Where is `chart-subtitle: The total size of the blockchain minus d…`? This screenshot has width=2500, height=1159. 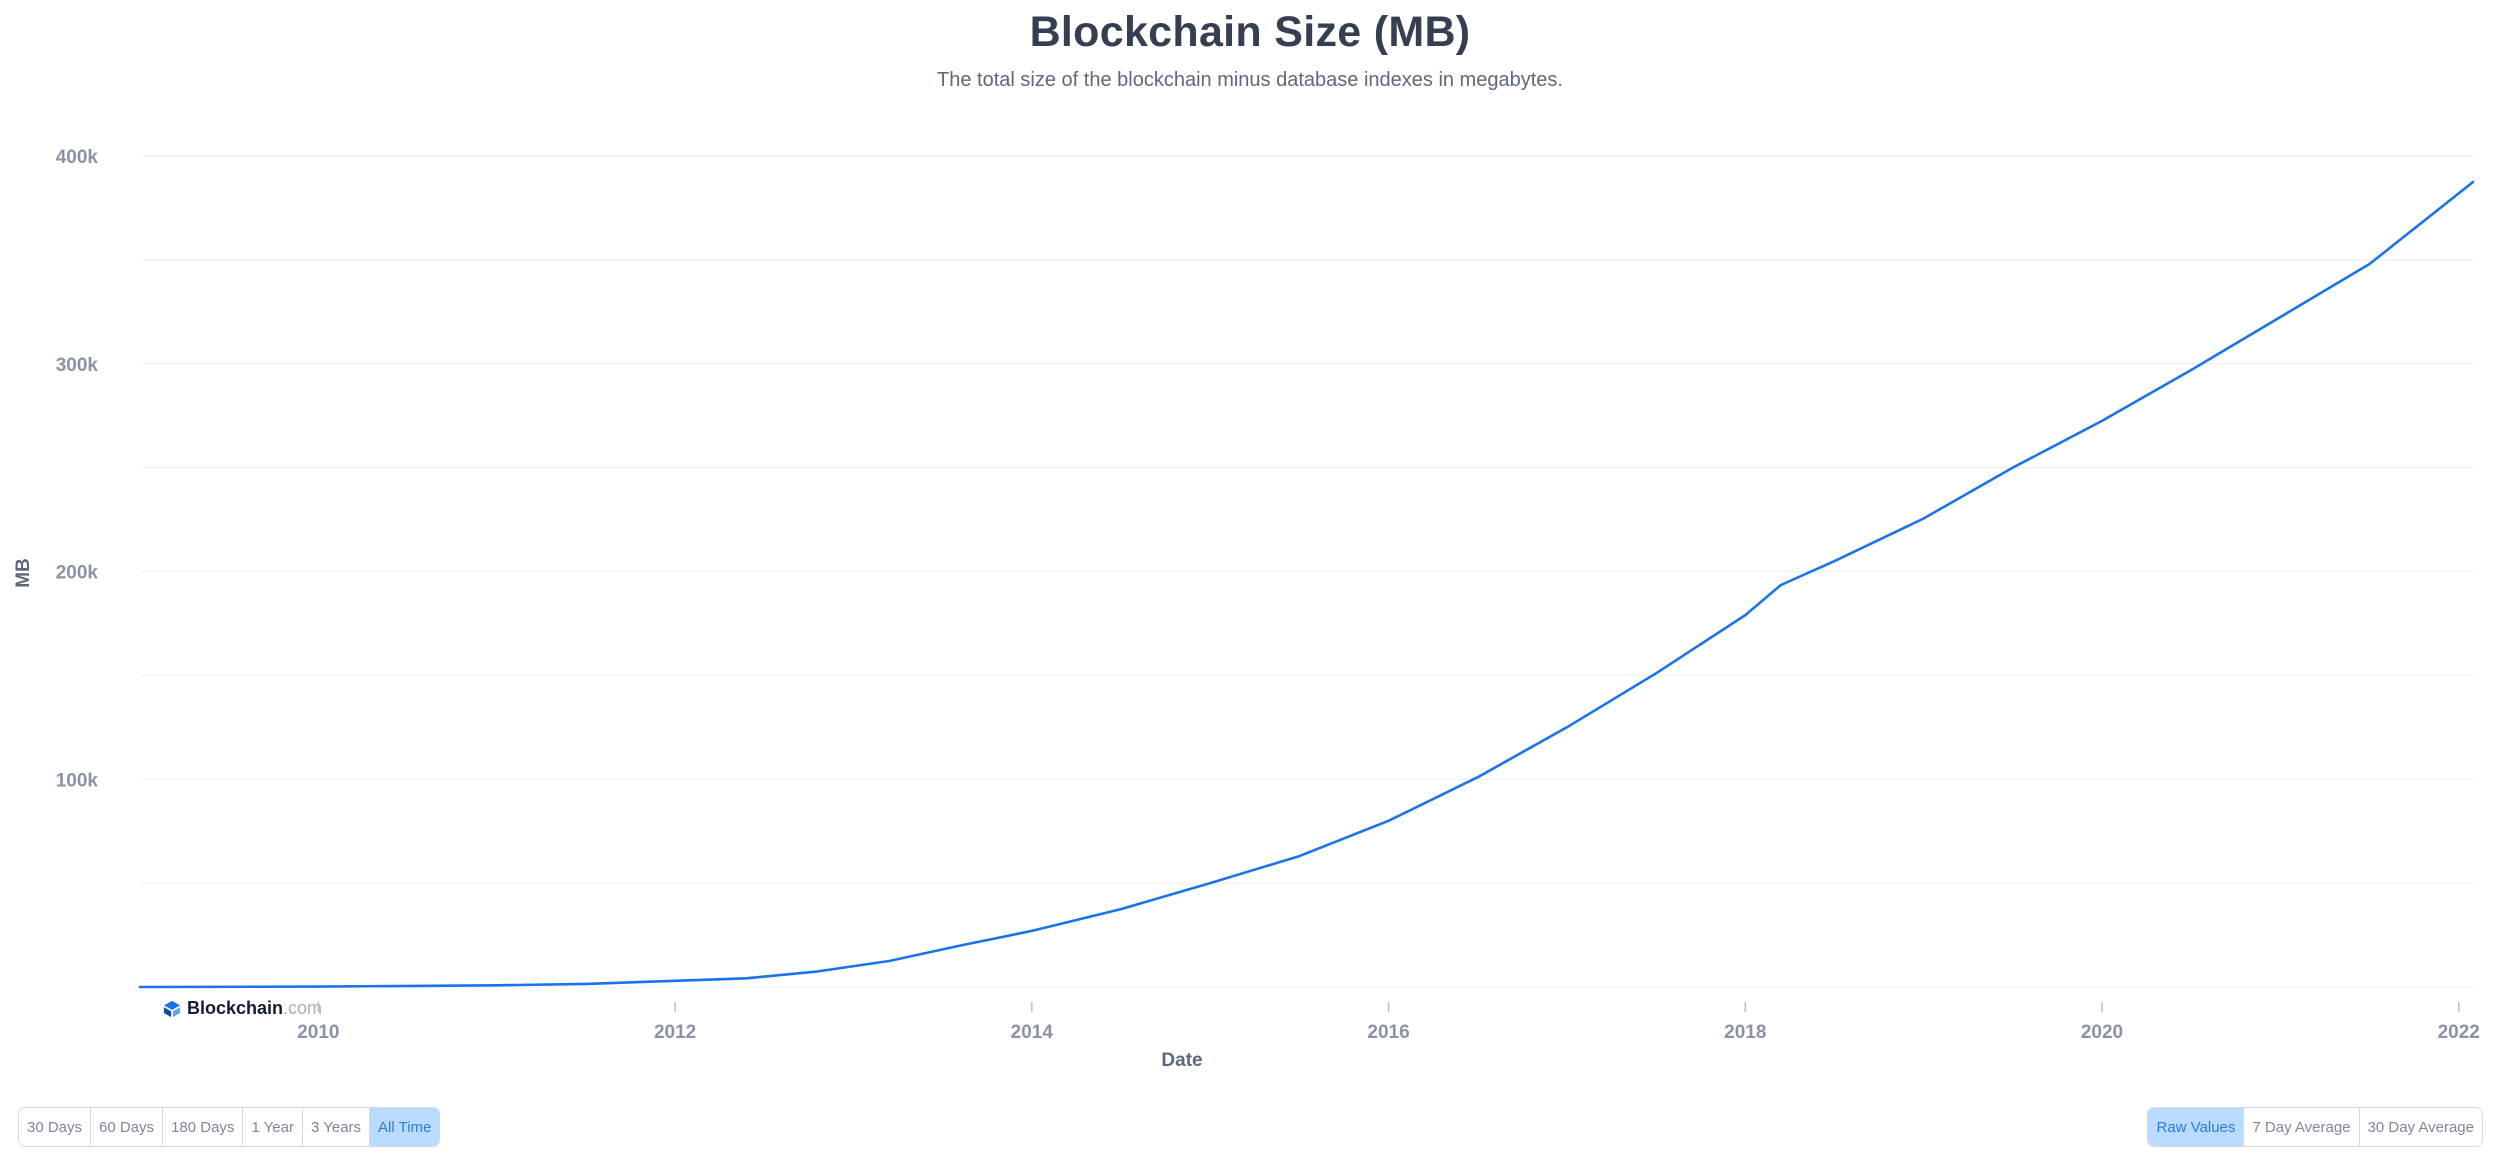
chart-subtitle: The total size of the blockchain minus d… is located at coordinates (1250, 80).